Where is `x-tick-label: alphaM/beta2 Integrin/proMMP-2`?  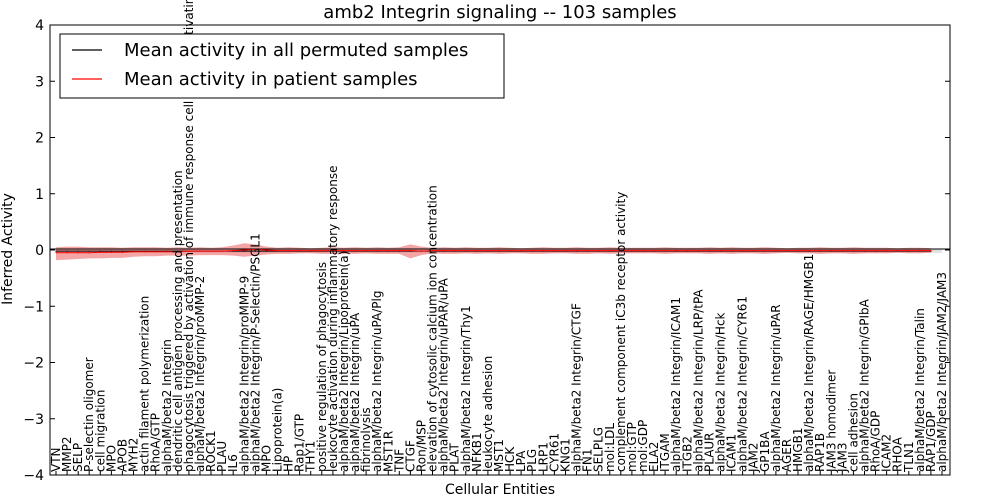
x-tick-label: alphaM/beta2 Integrin/proMMP-2 is located at coordinates (200, 374).